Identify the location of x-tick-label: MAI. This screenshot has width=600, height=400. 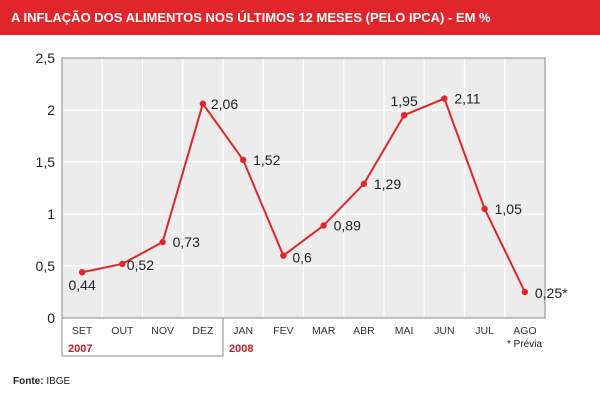
(404, 331).